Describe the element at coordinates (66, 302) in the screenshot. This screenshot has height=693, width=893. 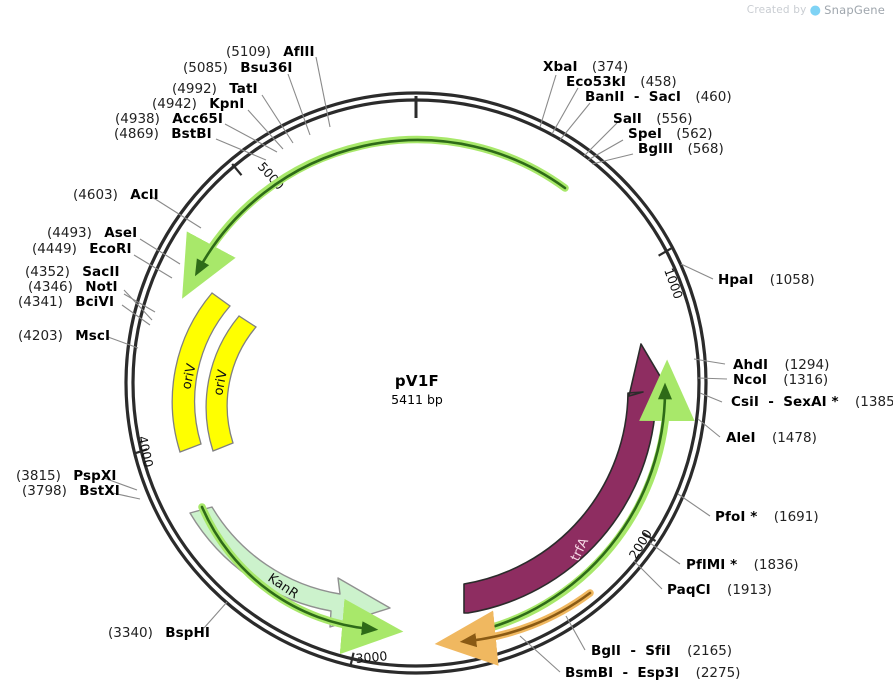
I see `site-label-bcivi: (4341) BciVI` at that location.